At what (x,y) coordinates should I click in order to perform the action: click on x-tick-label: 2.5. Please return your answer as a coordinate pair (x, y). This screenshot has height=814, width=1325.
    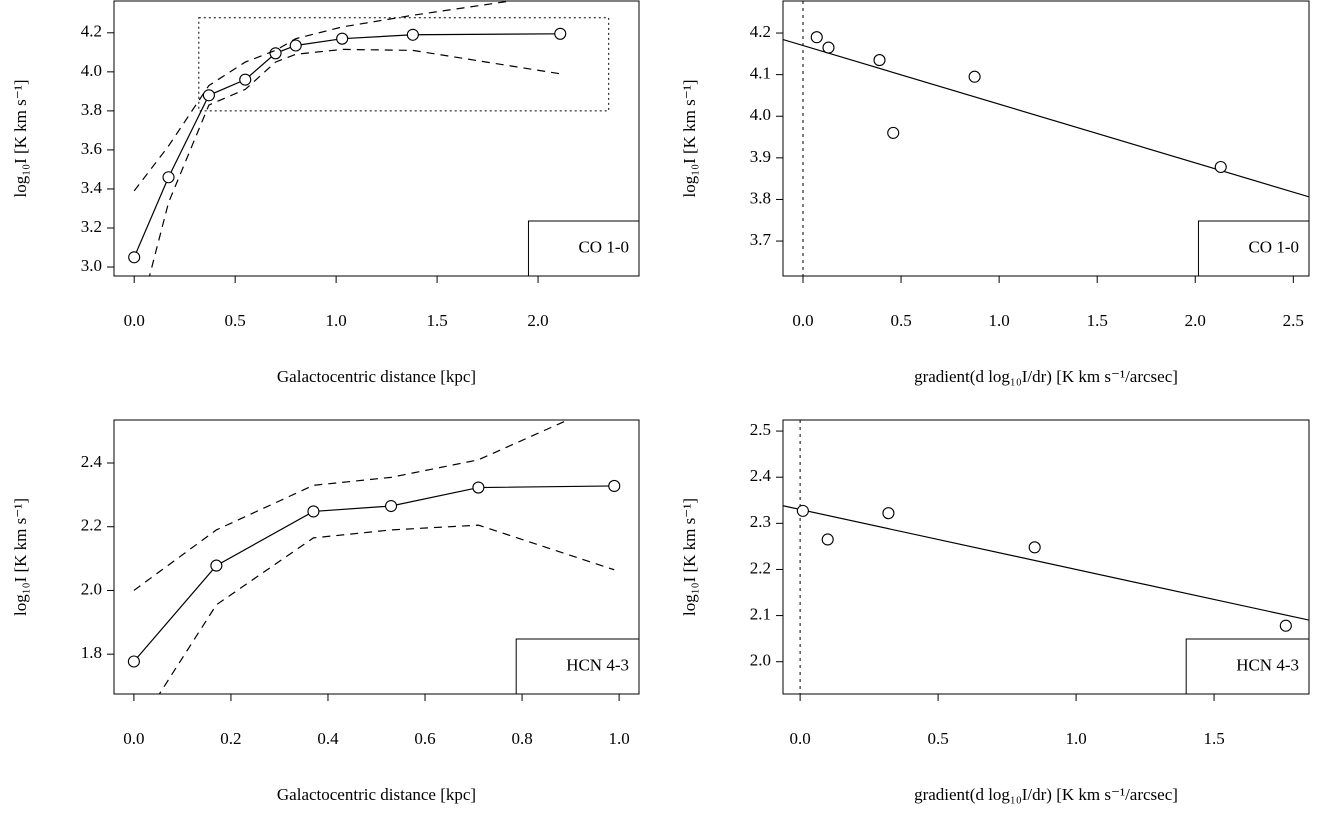
    Looking at the image, I should click on (1293, 320).